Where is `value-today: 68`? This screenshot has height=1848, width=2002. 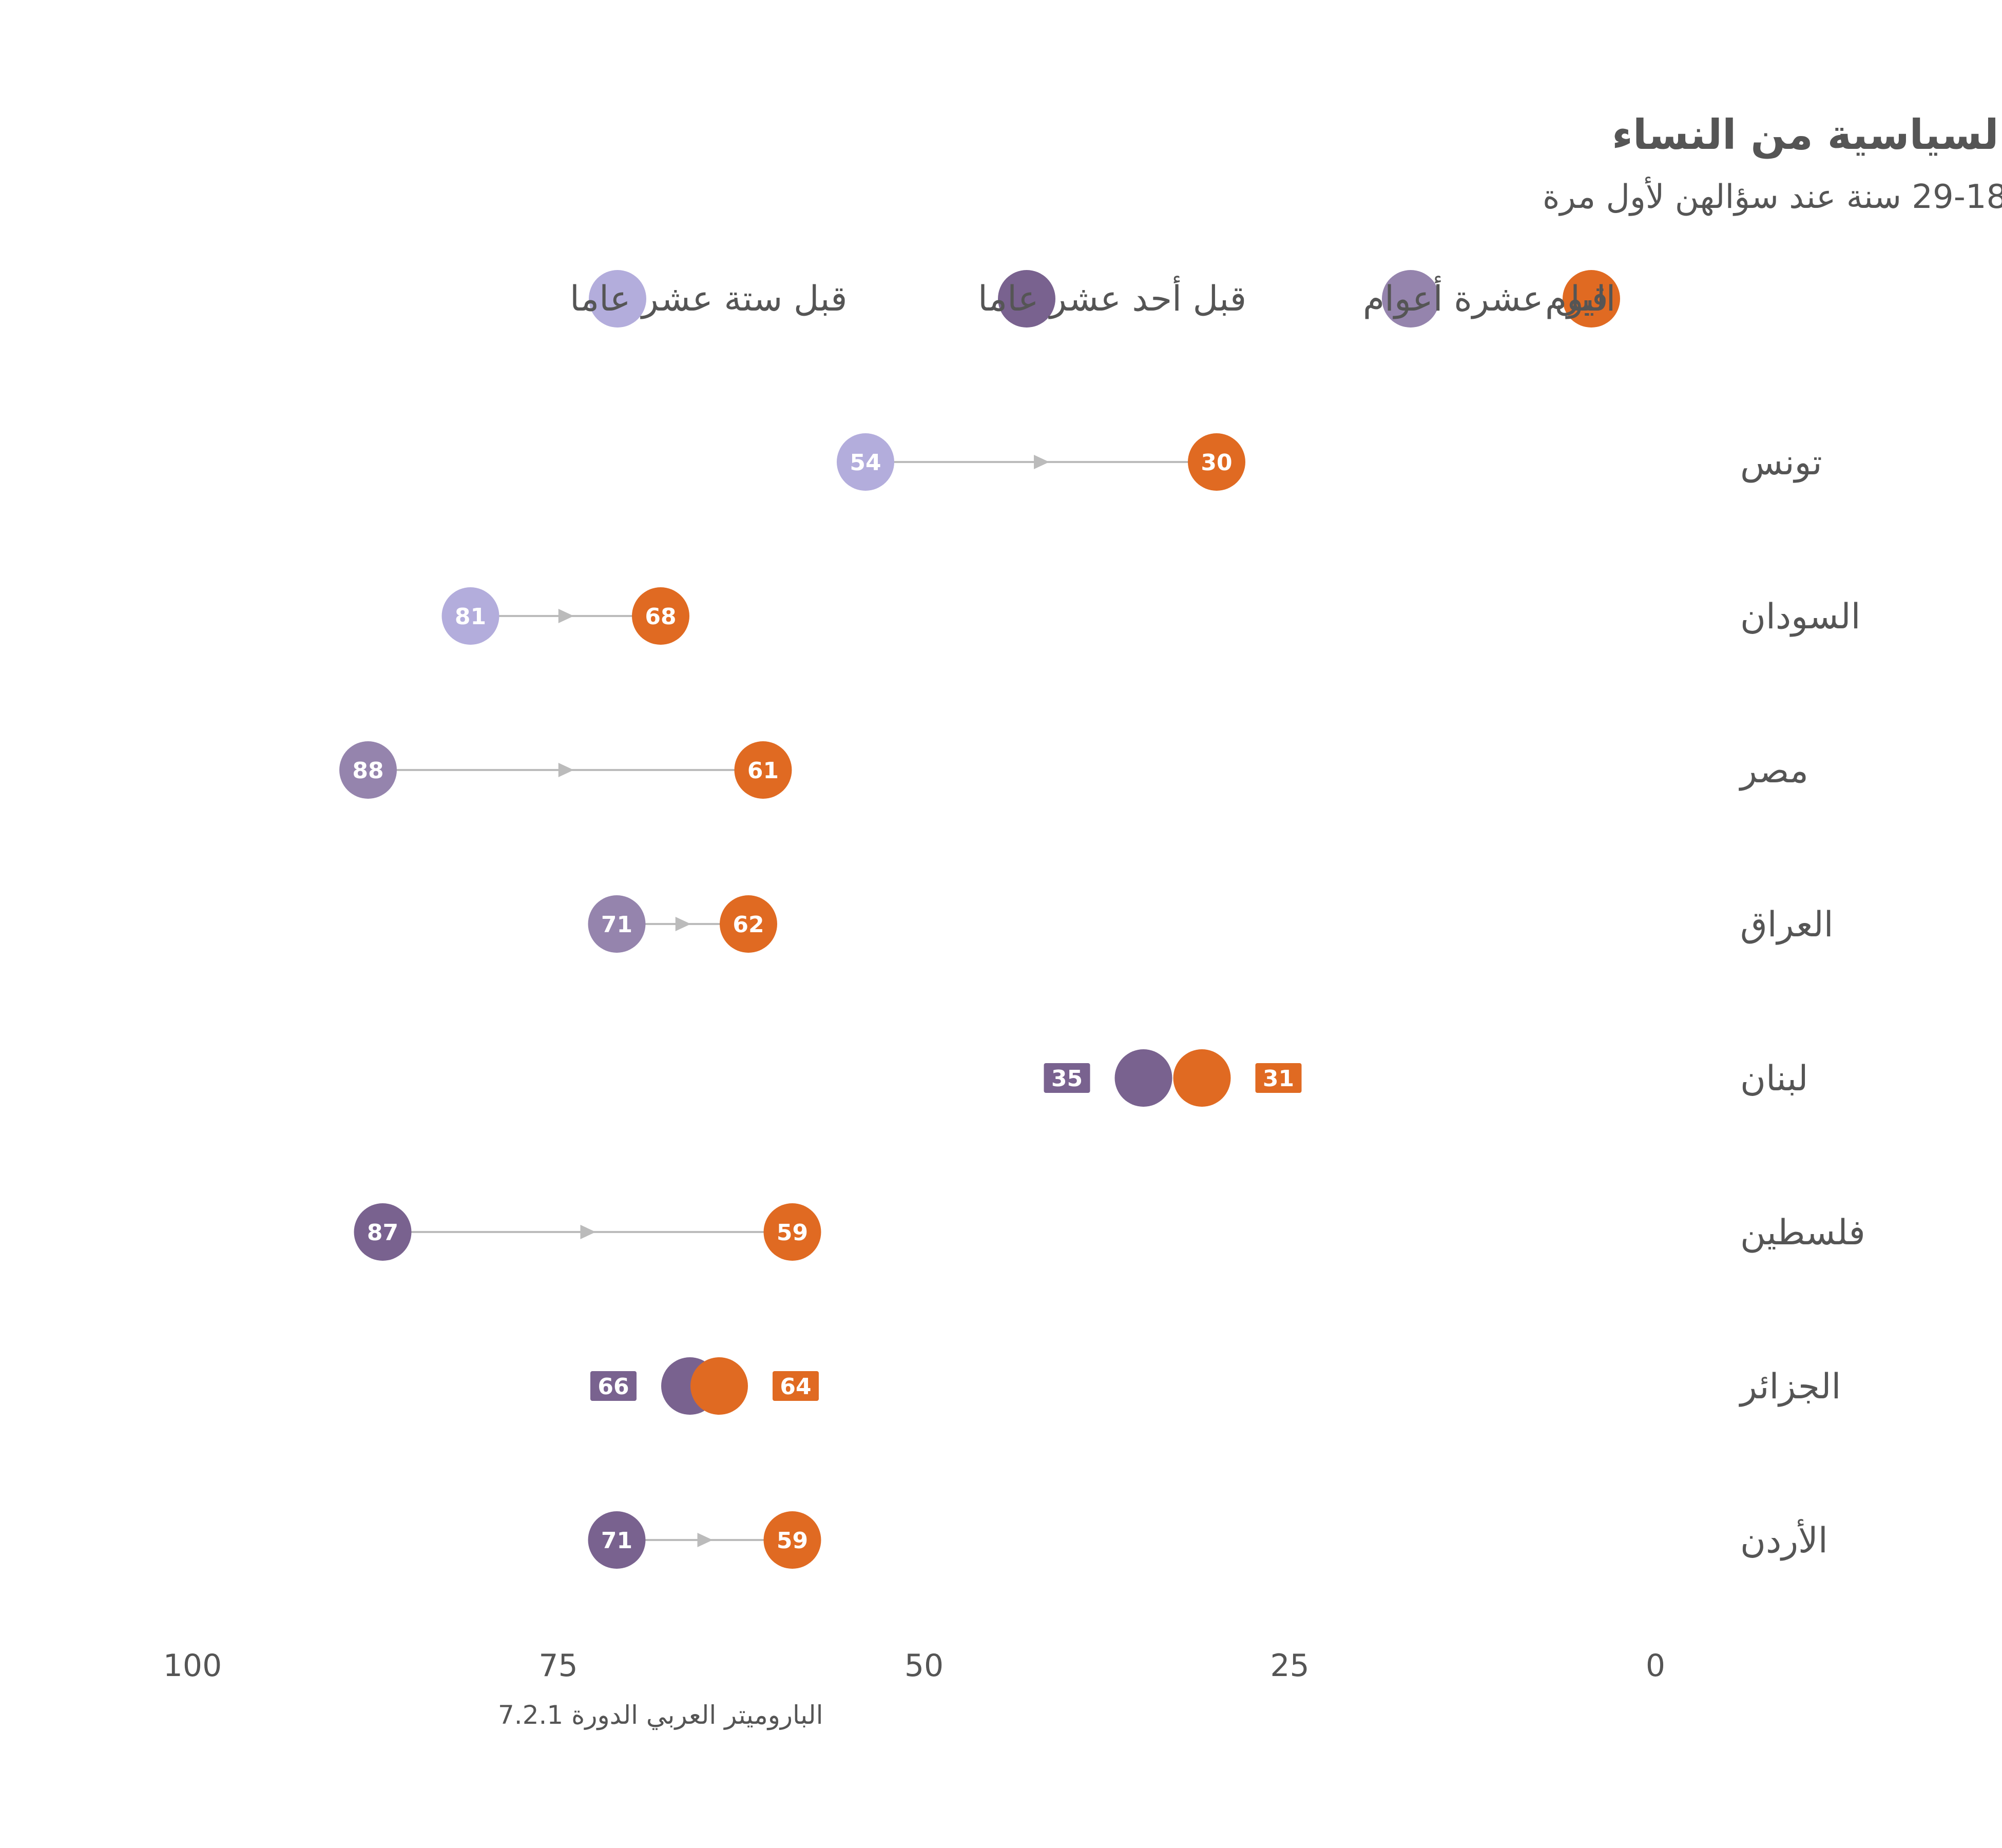
value-today: 68 is located at coordinates (660, 617).